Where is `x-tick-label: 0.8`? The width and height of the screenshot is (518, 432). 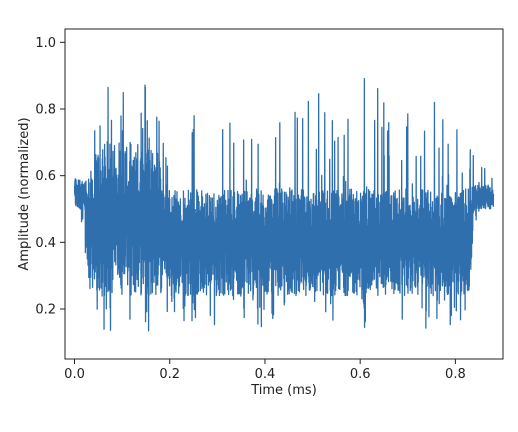
x-tick-label: 0.8 is located at coordinates (455, 374).